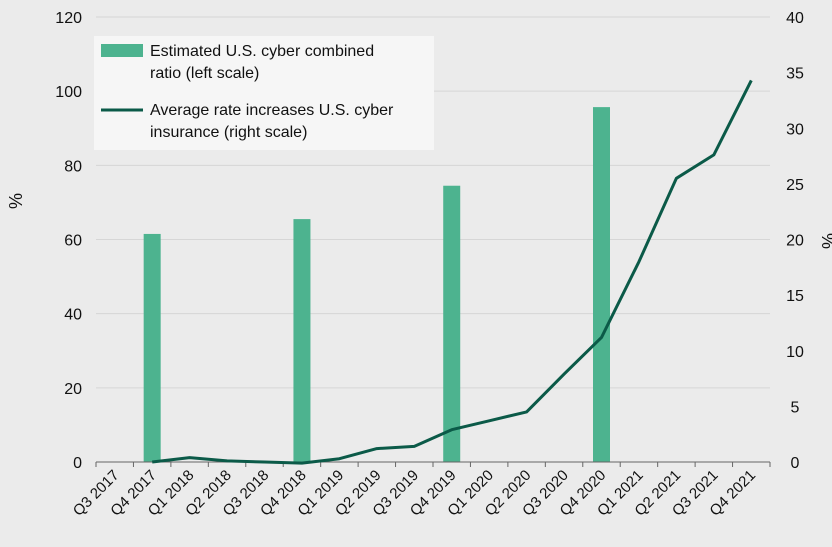 The image size is (832, 547). Describe the element at coordinates (795, 463) in the screenshot. I see `right-tick-label: 0` at that location.